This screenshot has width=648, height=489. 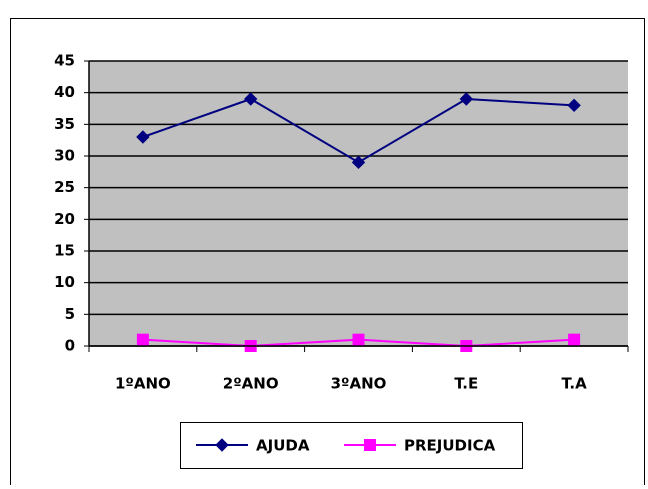 What do you see at coordinates (64, 124) in the screenshot?
I see `y-tick-label: 35` at bounding box center [64, 124].